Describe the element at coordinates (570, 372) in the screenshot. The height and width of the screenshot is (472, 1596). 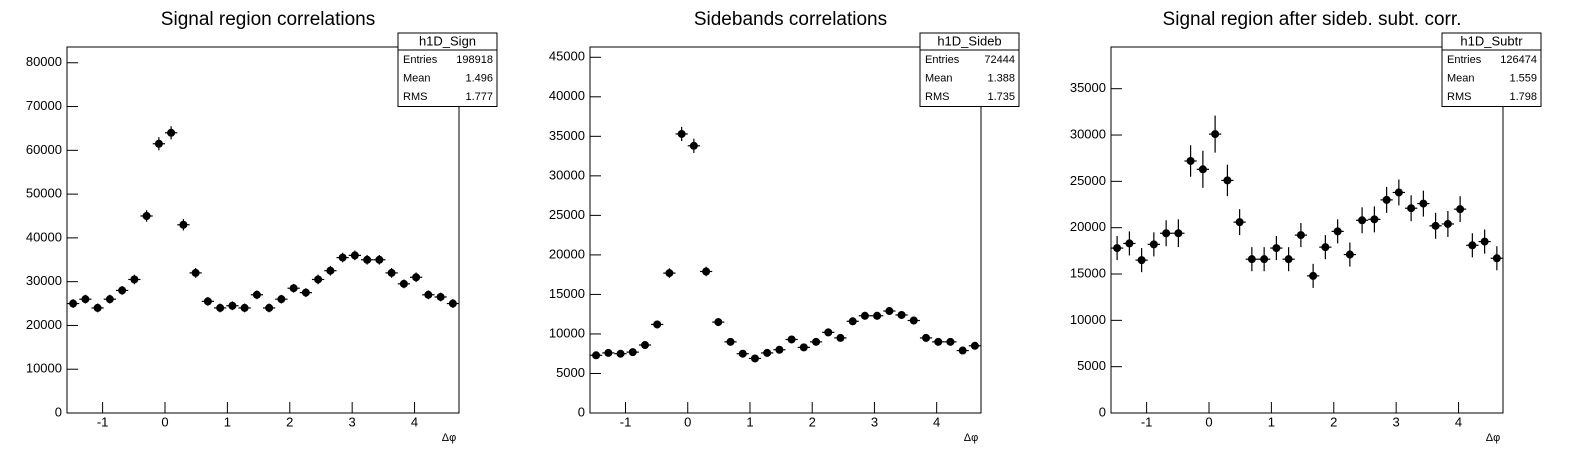
I see `y-tick-label: 5000` at that location.